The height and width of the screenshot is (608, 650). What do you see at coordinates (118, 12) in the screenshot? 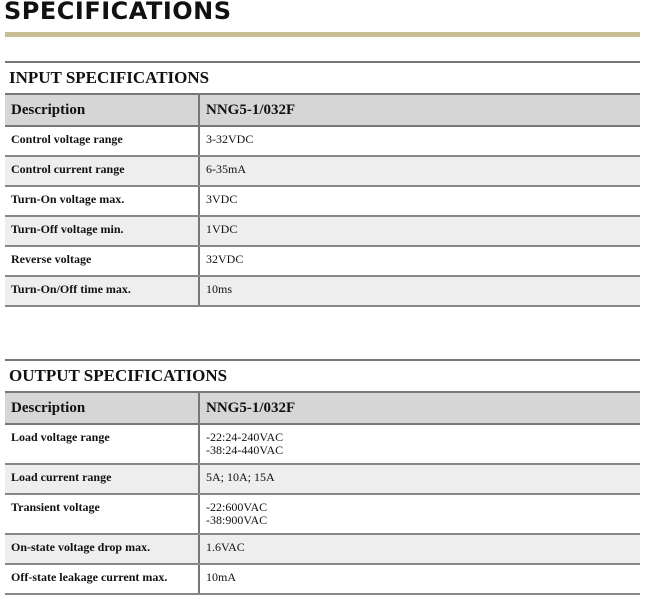
I see `page-title: SPECIFICATIONS` at bounding box center [118, 12].